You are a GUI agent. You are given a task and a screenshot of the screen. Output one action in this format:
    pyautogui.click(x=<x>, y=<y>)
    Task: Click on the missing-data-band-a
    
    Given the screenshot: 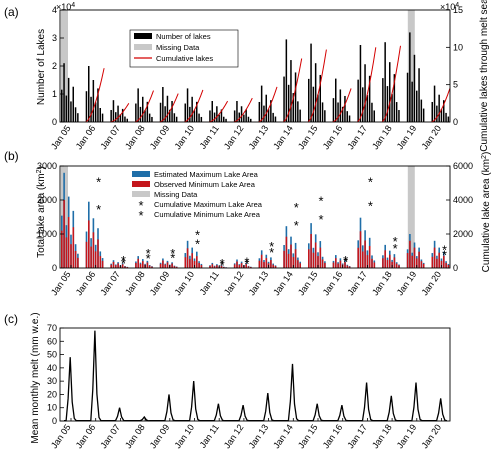 What is the action you would take?
    pyautogui.click(x=411, y=66)
    